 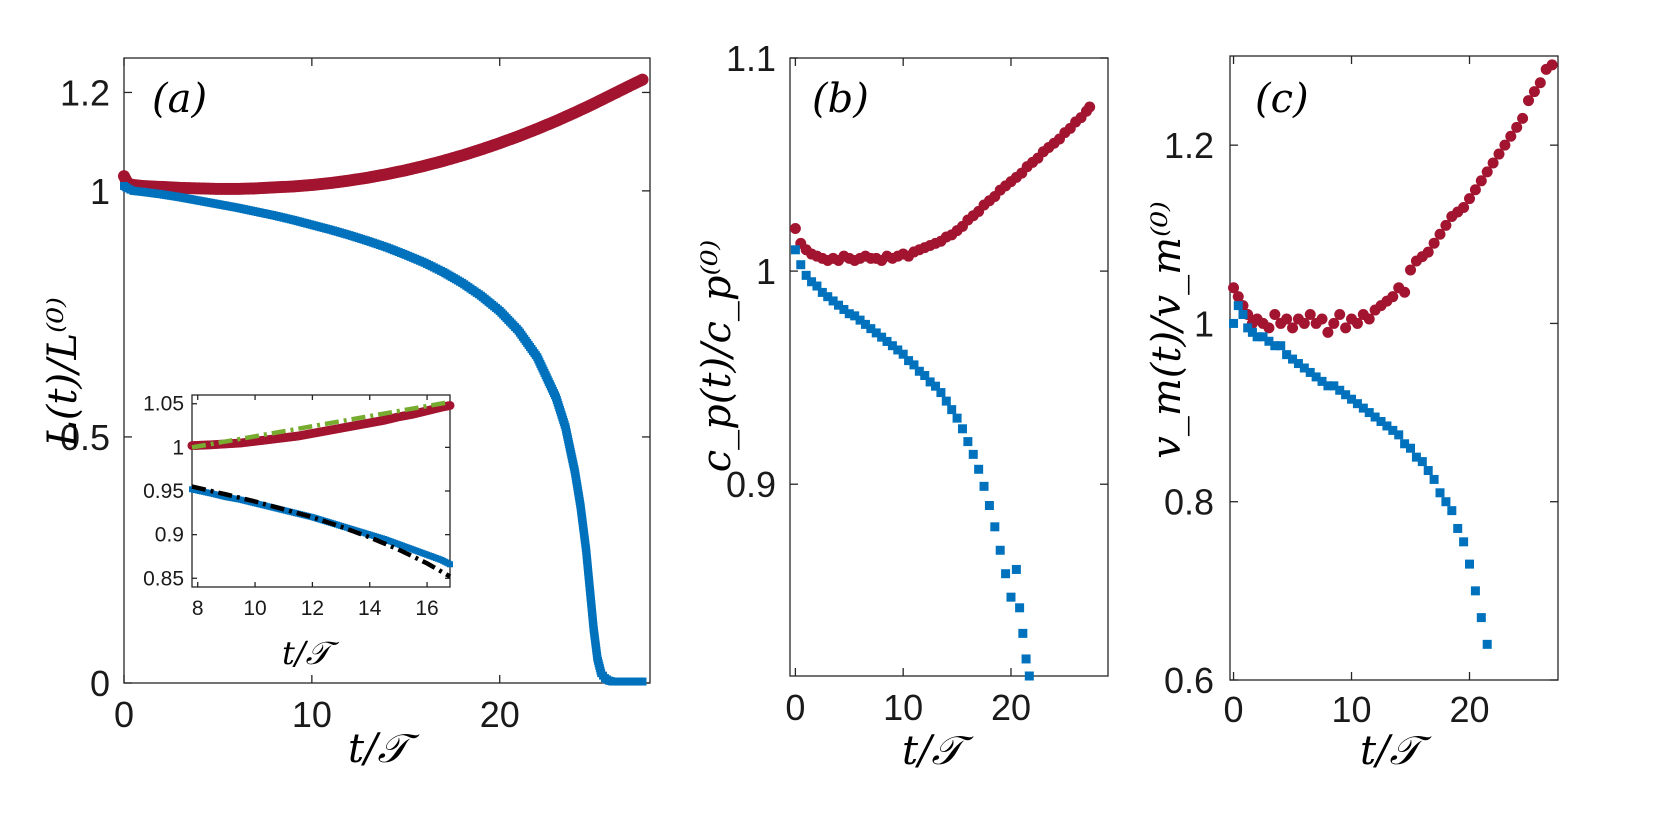 What do you see at coordinates (766, 271) in the screenshot?
I see `b-y-tick-label: 1` at bounding box center [766, 271].